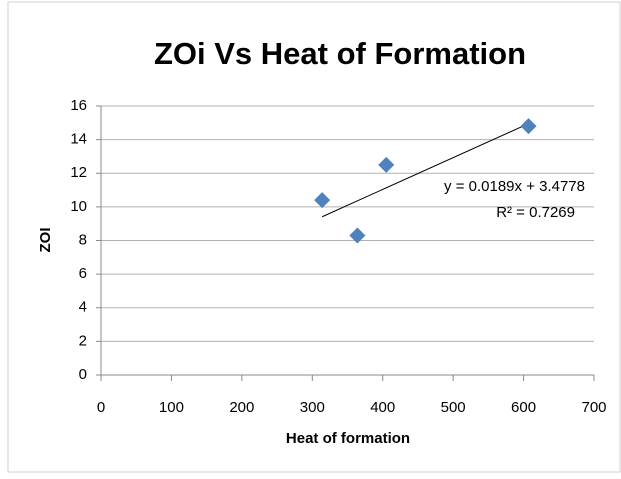 The image size is (621, 479). What do you see at coordinates (78, 206) in the screenshot?
I see `y-tick-label: 10` at bounding box center [78, 206].